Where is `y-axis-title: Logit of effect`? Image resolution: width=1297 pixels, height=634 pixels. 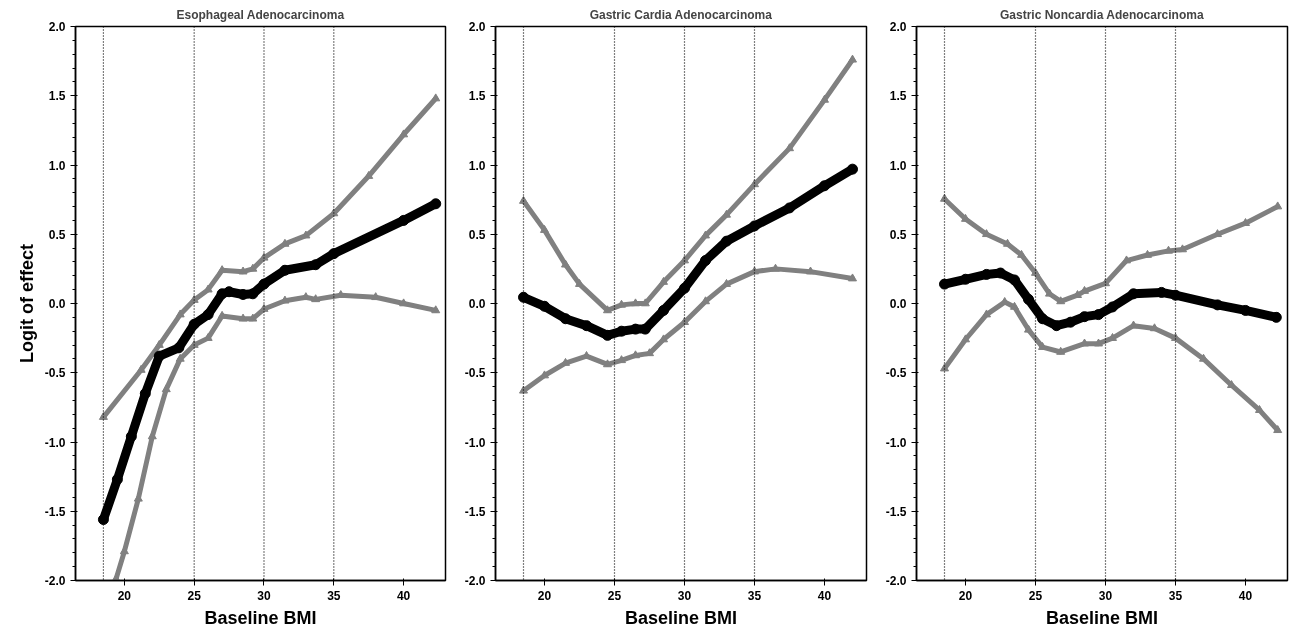
y-axis-title: Logit of effect is located at coordinates (26, 303).